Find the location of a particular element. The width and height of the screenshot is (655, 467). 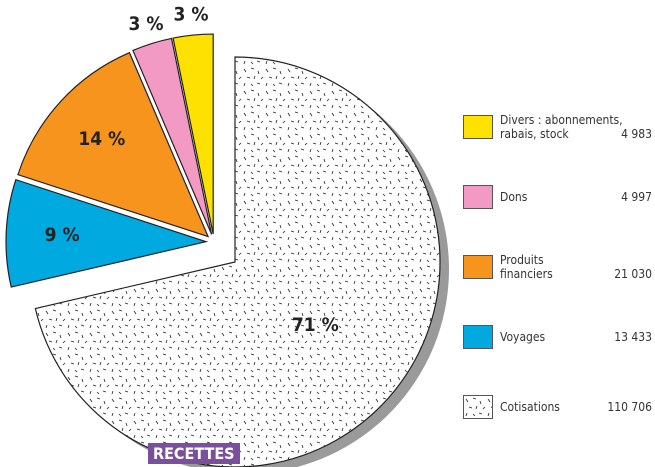

legend-label: Cotisations is located at coordinates (530, 407).